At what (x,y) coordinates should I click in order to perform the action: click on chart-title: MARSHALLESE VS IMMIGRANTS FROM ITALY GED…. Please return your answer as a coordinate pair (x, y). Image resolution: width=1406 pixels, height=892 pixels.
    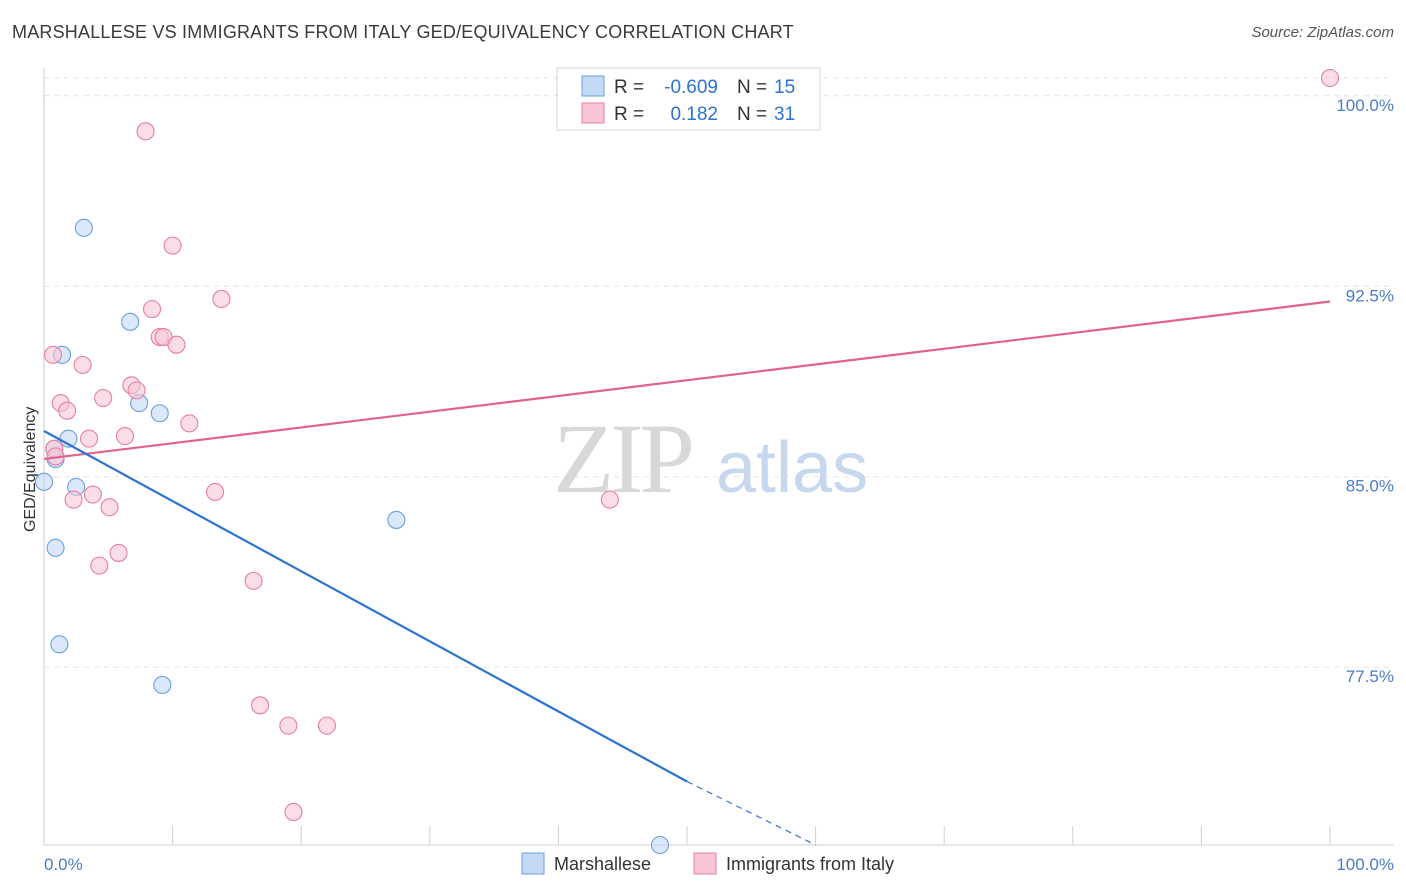
    Looking at the image, I should click on (403, 32).